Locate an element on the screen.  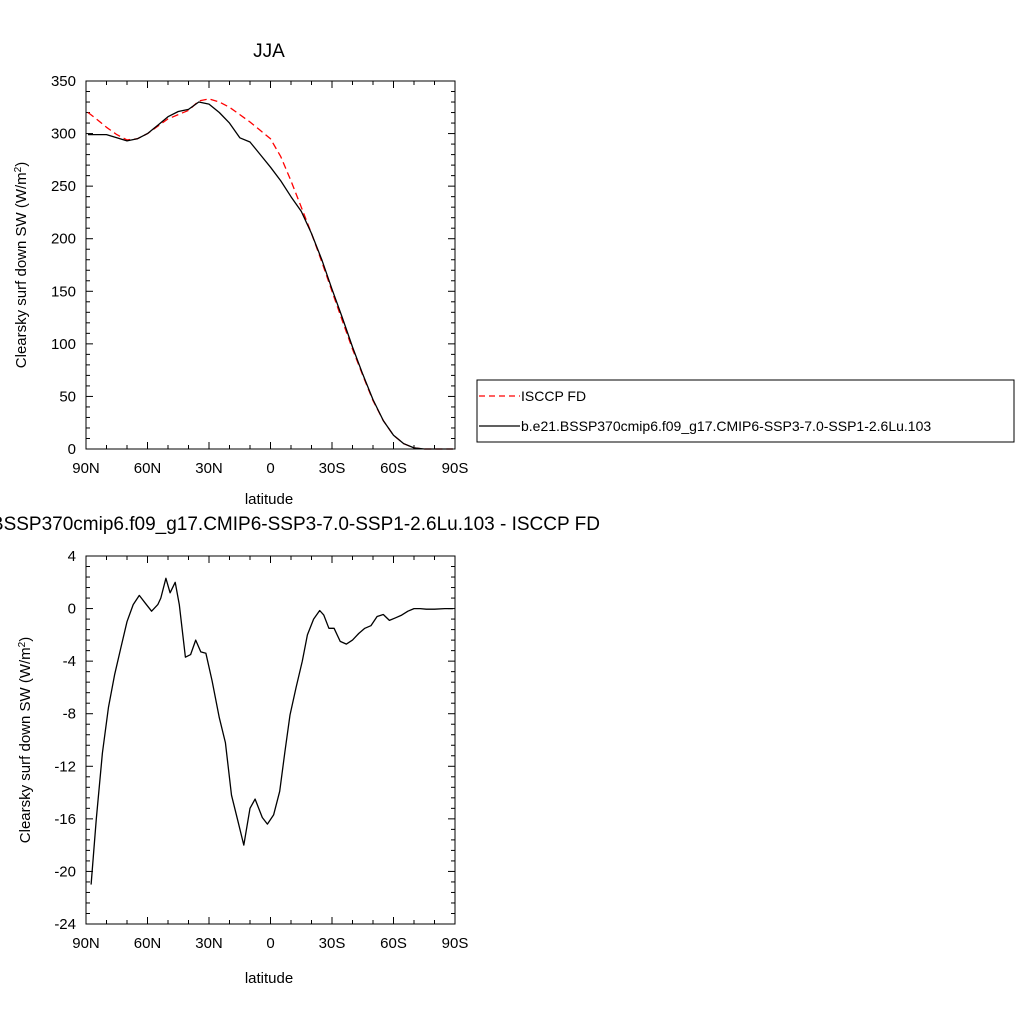
top-ylabel-close: ) is located at coordinates (21, 164).